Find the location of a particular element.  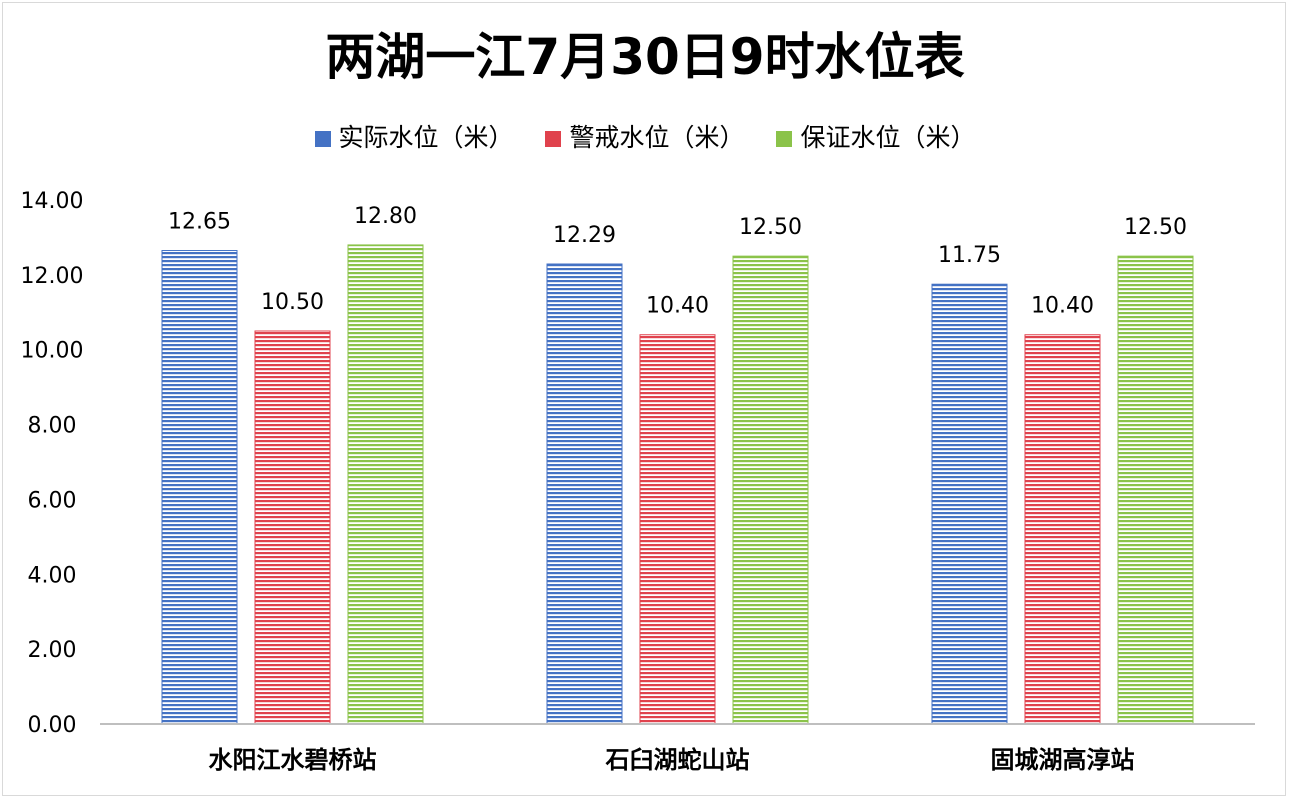

data-label: 12.65 is located at coordinates (199, 222).